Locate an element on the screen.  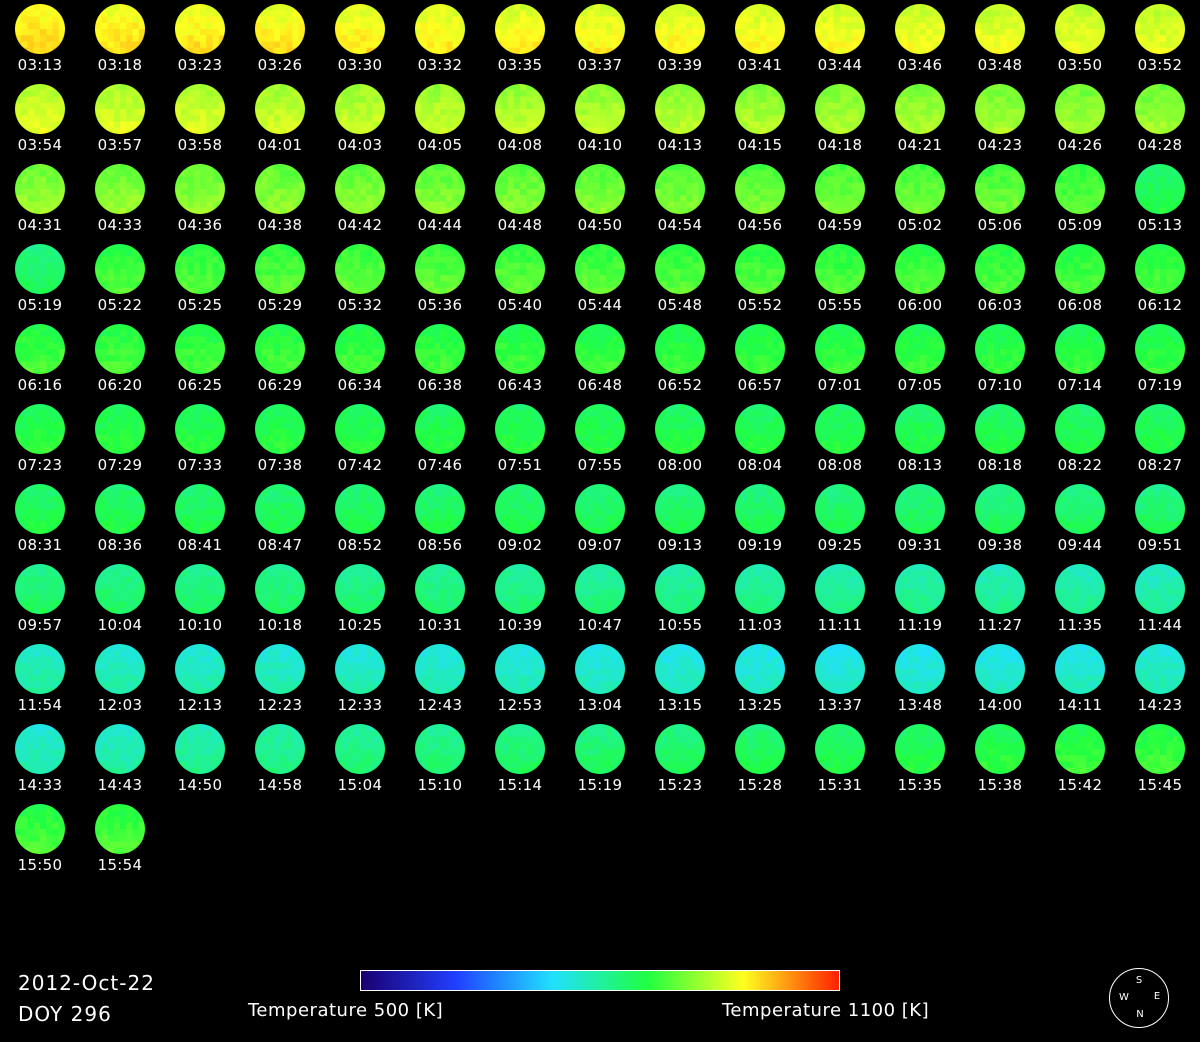
temperature-disk-item: 05:32 is located at coordinates (360, 280).